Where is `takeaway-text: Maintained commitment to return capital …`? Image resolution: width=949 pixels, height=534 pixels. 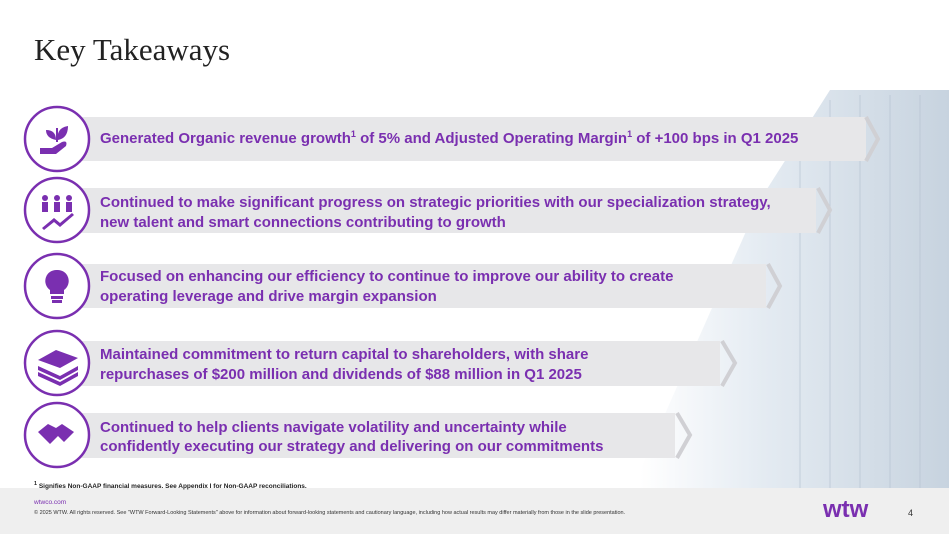
takeaway-text: Maintained commitment to return capital … is located at coordinates (344, 354).